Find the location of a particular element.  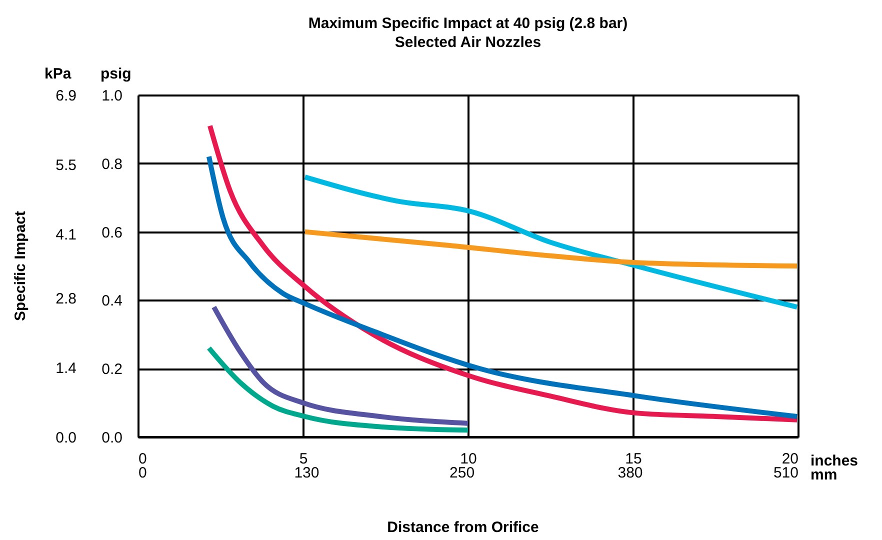

y2-tick-label: 2.8 is located at coordinates (66, 299).